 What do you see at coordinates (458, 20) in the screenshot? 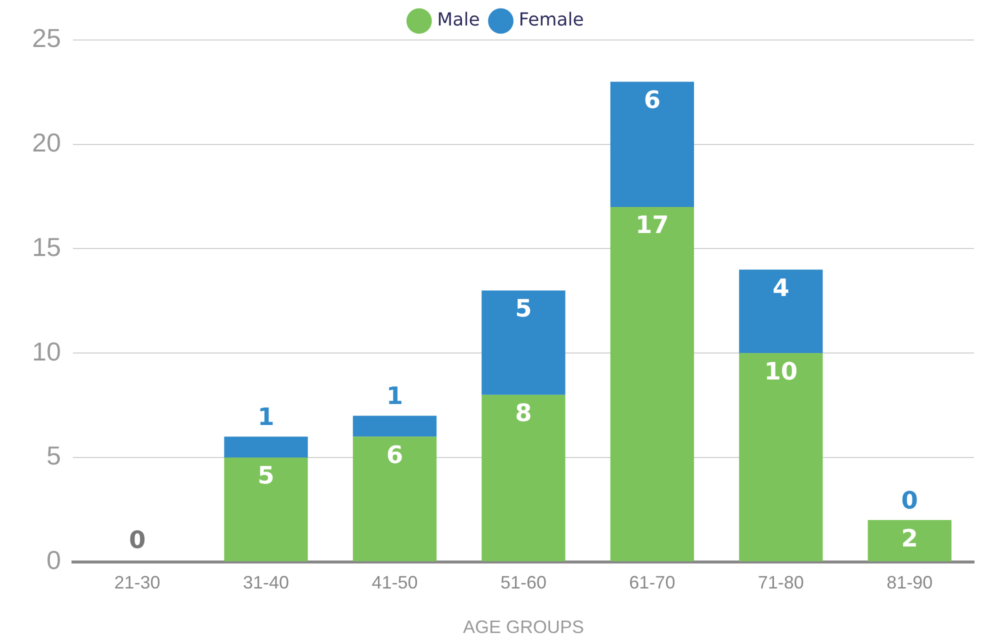
I see `legend-label: Male` at bounding box center [458, 20].